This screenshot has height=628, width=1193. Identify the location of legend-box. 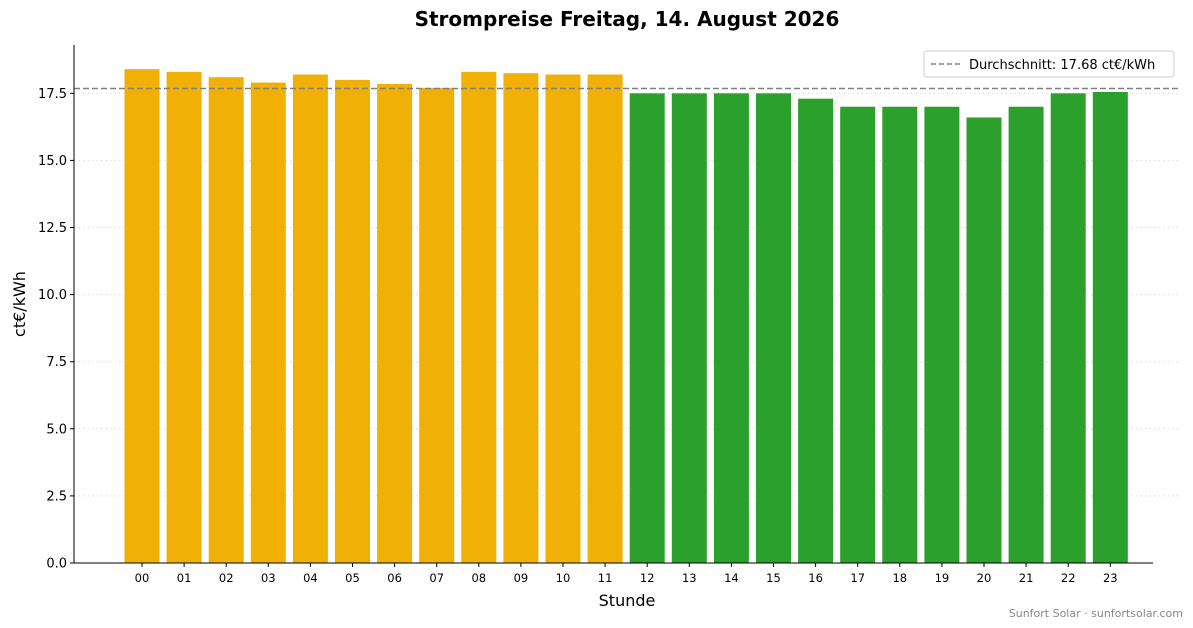
(1049, 64).